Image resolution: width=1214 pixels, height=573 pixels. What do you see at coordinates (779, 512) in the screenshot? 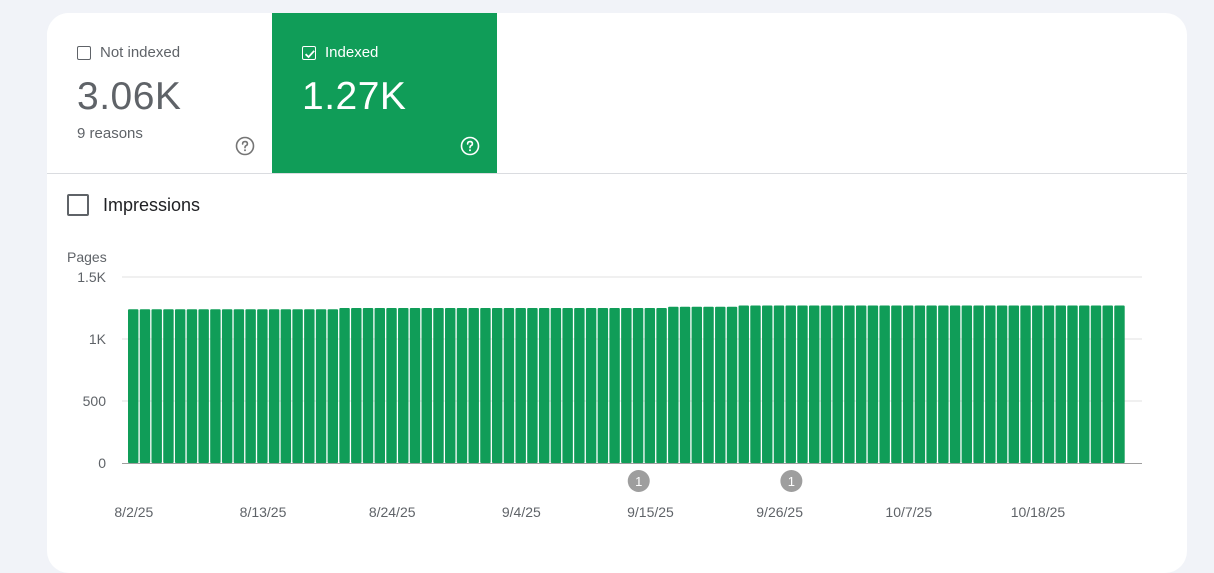
I see `x-tick-label: 9/26/25` at bounding box center [779, 512].